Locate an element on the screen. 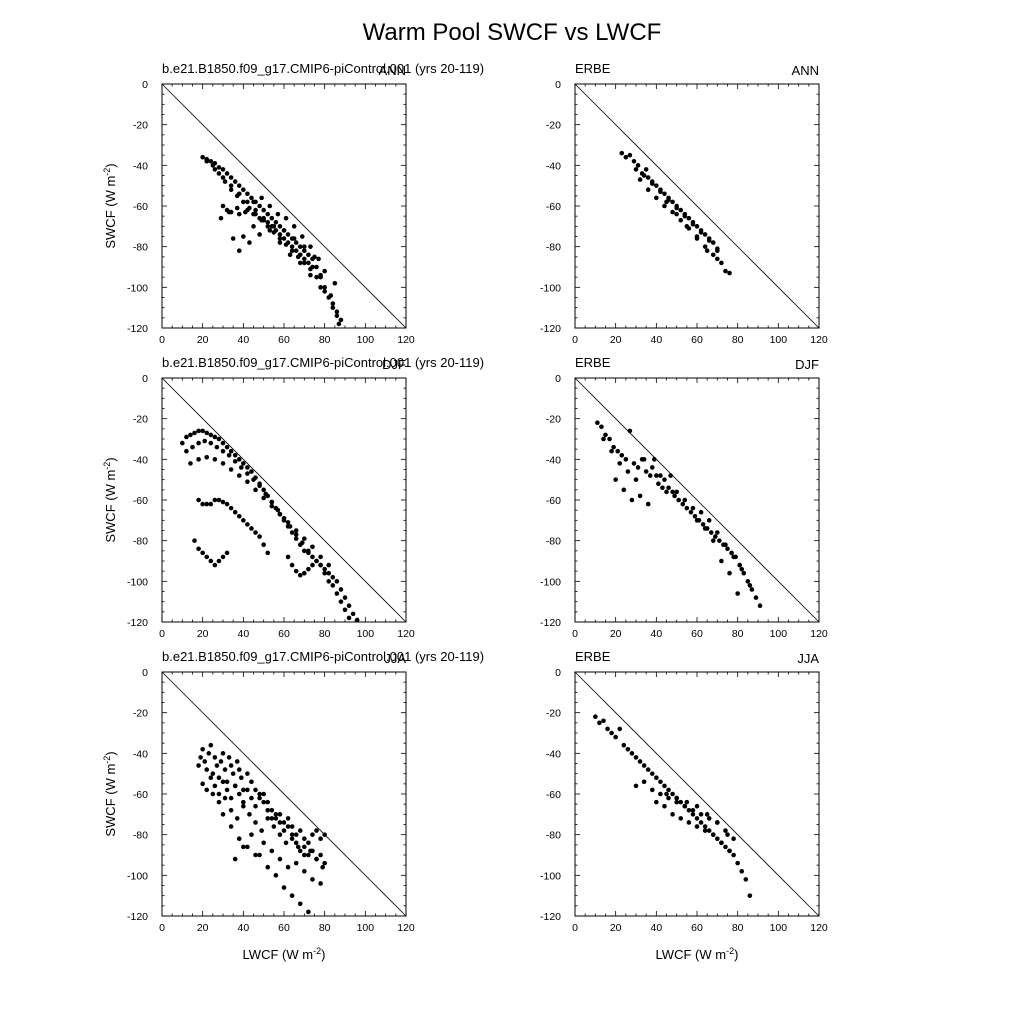 This screenshot has height=1024, width=1024. y-tick-label: -20 is located at coordinates (553, 420).